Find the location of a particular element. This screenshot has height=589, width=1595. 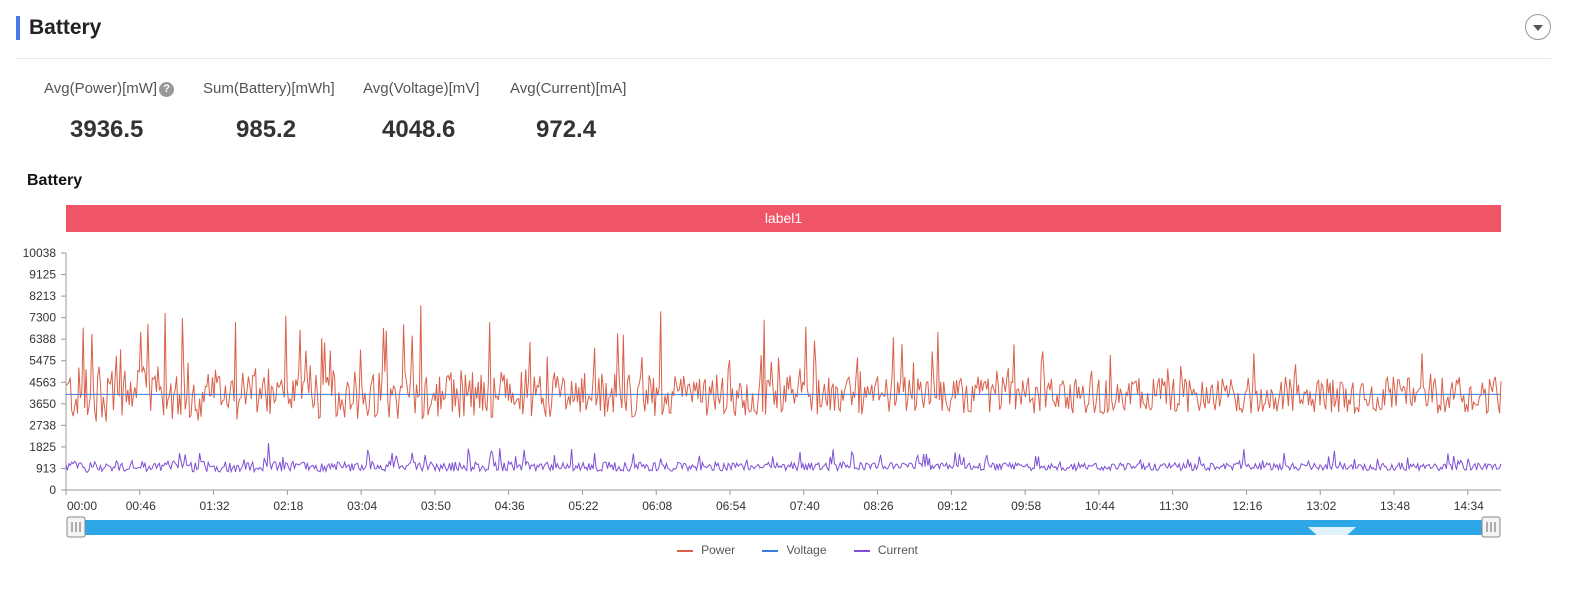

x-tick-label: 12:16 is located at coordinates (1247, 506).